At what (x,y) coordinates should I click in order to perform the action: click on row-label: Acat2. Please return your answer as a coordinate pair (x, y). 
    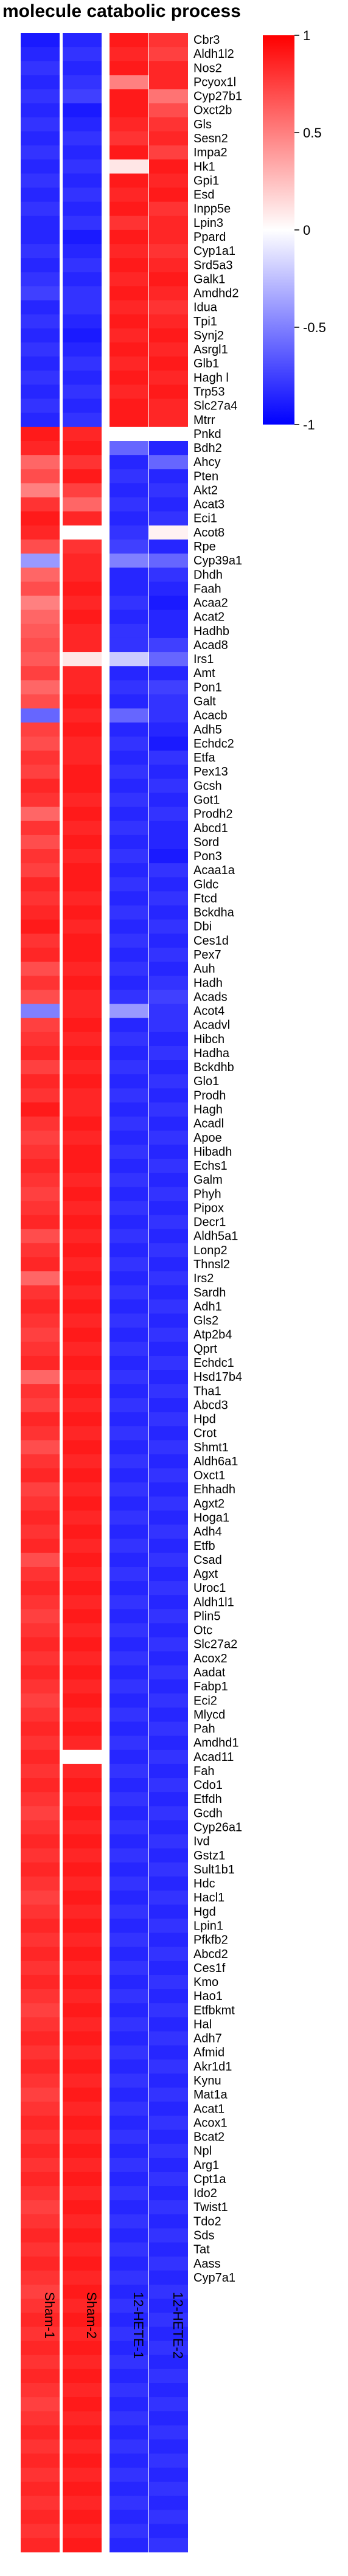
    Looking at the image, I should click on (209, 617).